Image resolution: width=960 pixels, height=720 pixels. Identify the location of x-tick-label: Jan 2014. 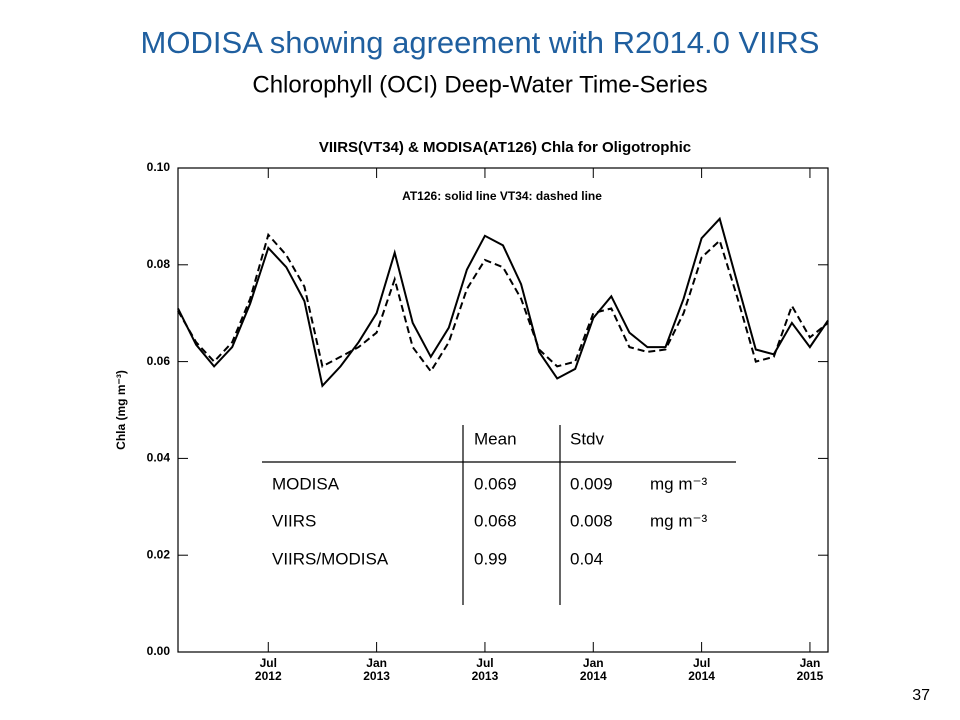
(593, 669).